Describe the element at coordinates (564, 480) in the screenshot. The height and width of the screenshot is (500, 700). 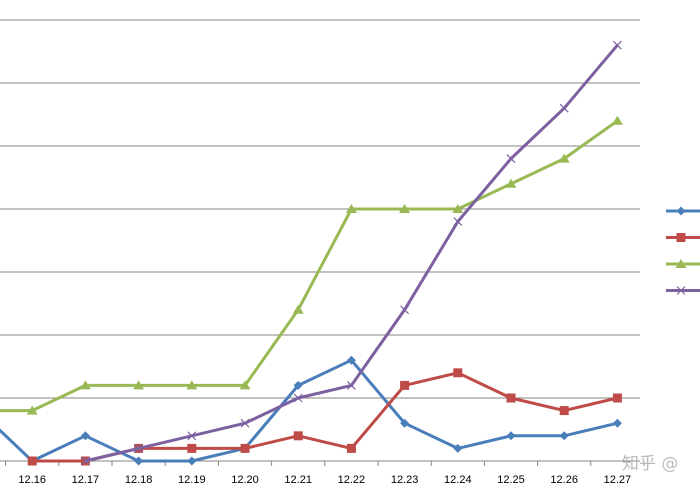
I see `x-tick-label: 12.26` at that location.